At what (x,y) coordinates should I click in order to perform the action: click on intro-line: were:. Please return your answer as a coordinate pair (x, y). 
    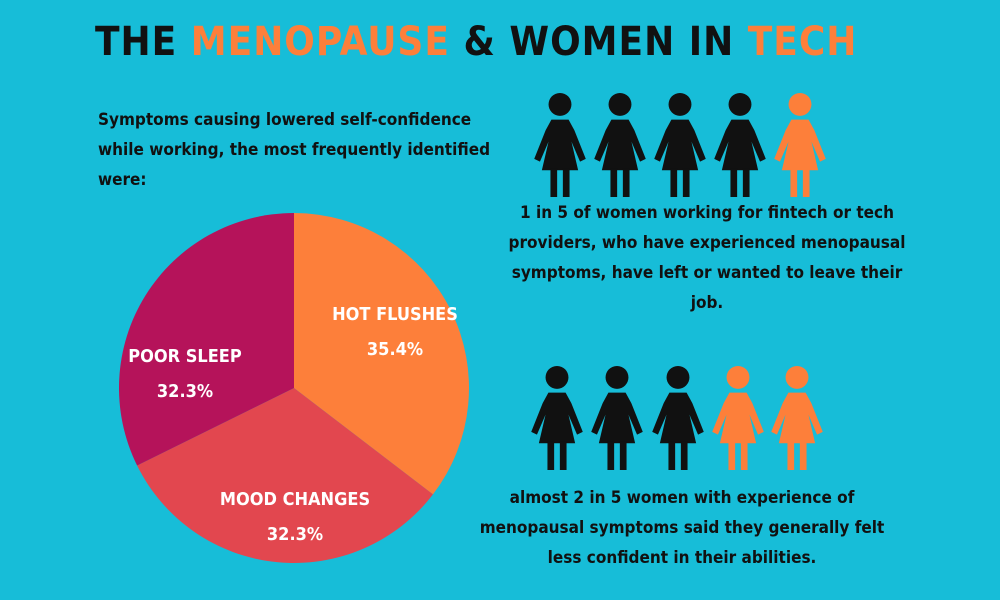
    Looking at the image, I should click on (122, 180).